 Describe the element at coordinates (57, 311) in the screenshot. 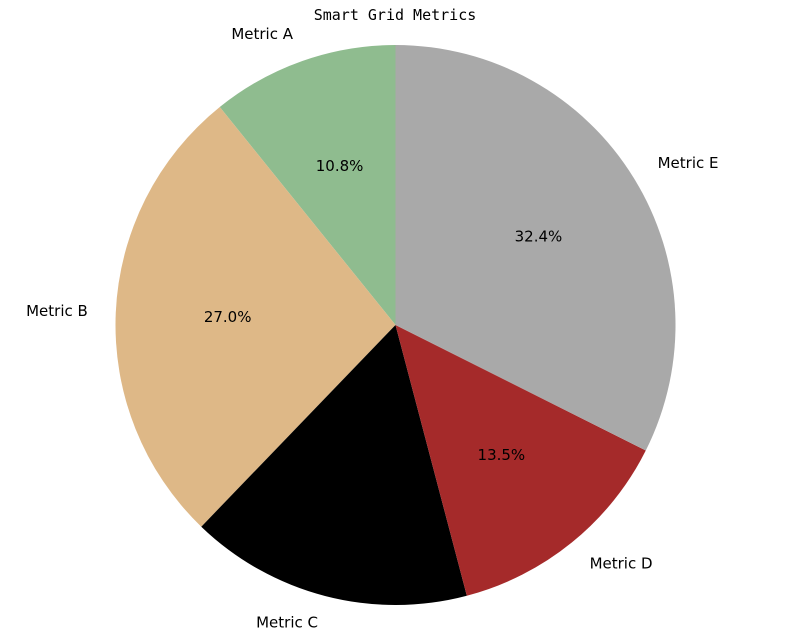

I see `slice-label-metric-b: Metric B` at that location.